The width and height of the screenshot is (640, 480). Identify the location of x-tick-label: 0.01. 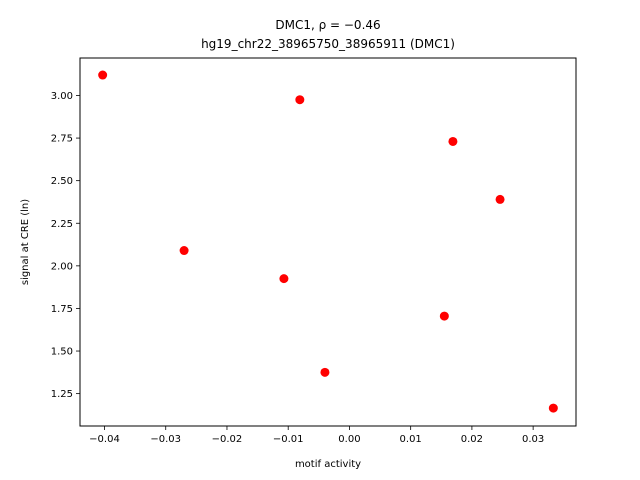
(411, 439).